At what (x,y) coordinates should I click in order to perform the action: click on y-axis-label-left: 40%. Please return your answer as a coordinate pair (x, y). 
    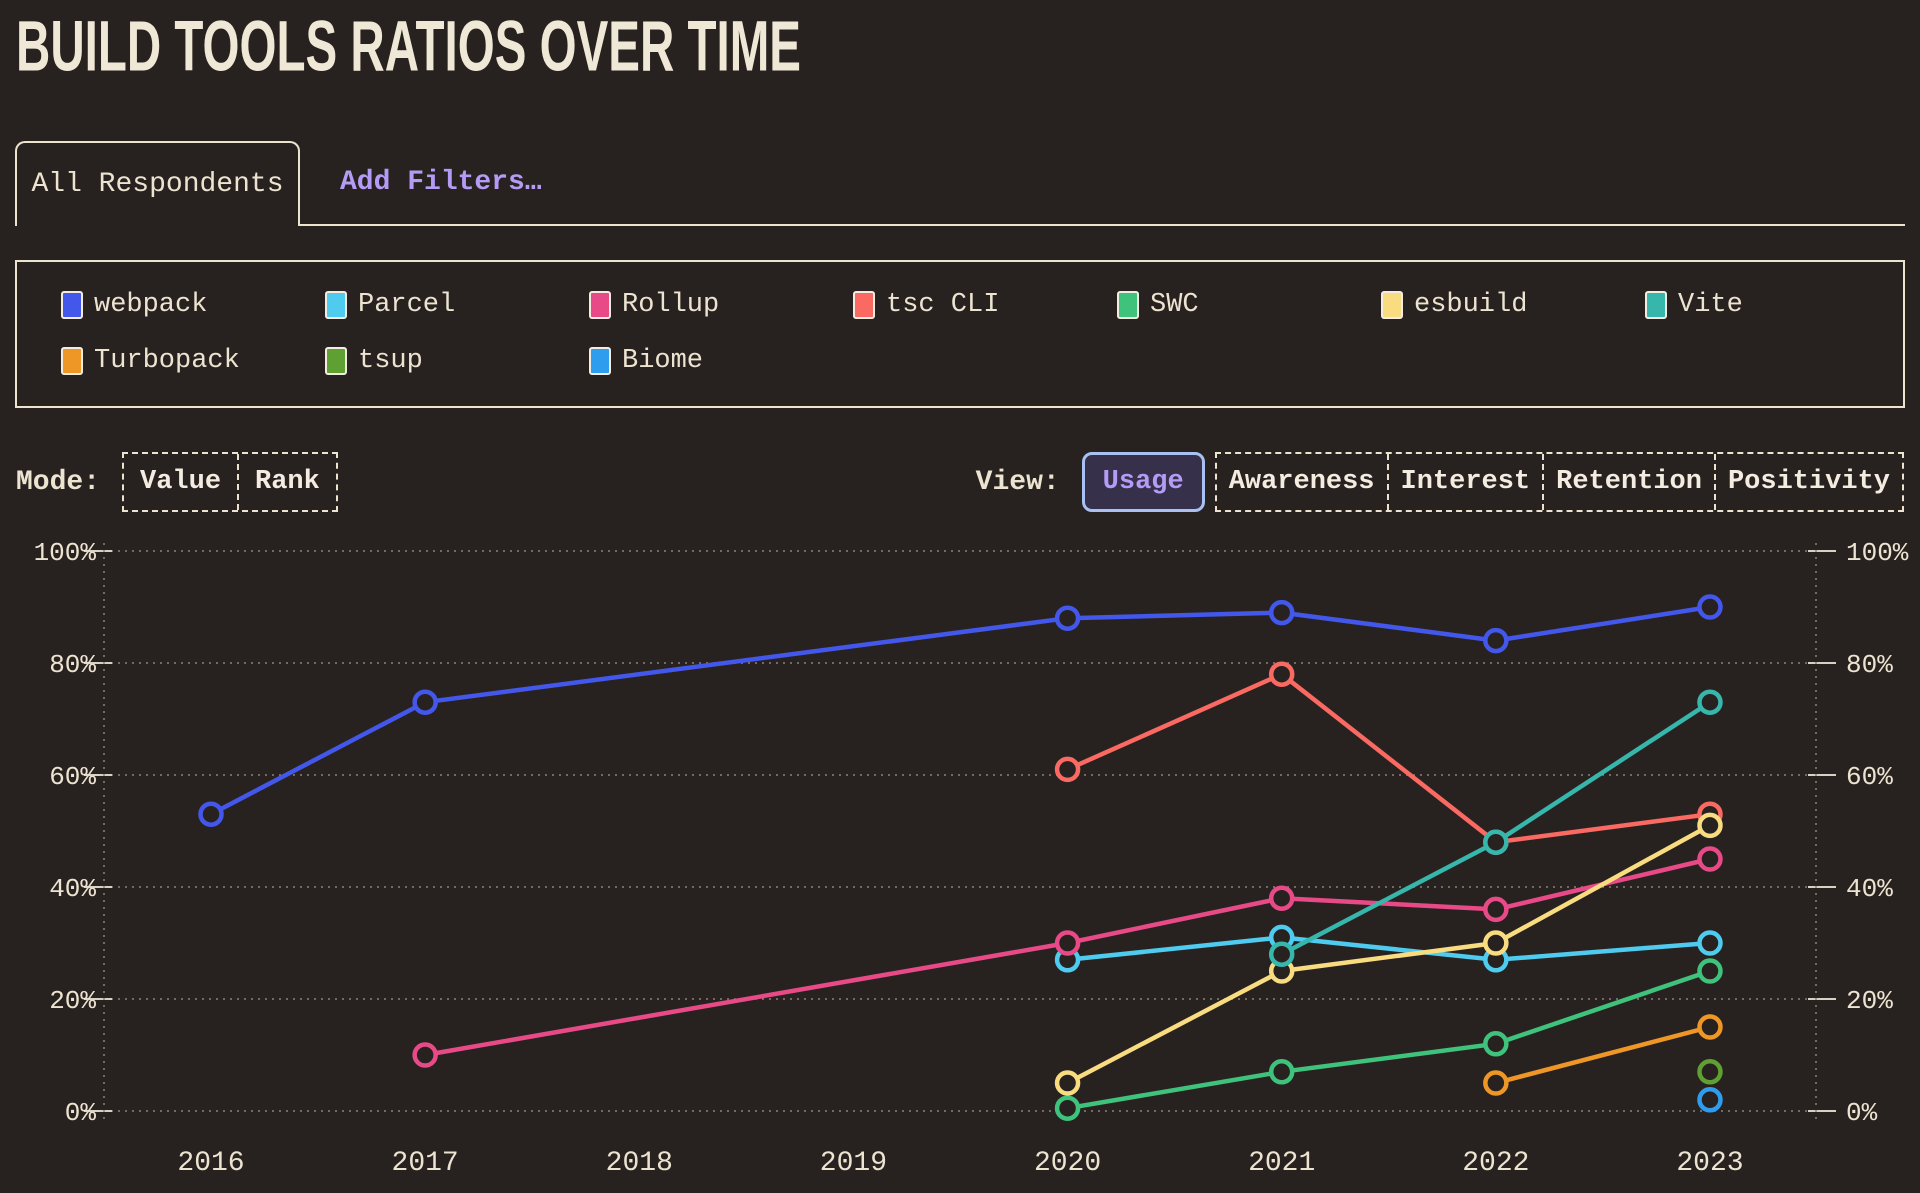
    Looking at the image, I should click on (72, 889).